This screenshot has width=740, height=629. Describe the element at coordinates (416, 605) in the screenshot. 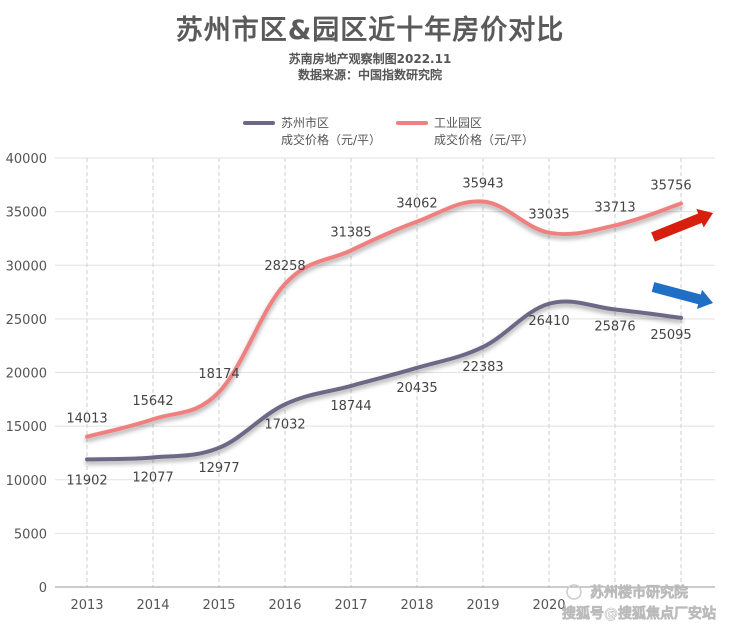

I see `x-tick-label: 2018` at that location.